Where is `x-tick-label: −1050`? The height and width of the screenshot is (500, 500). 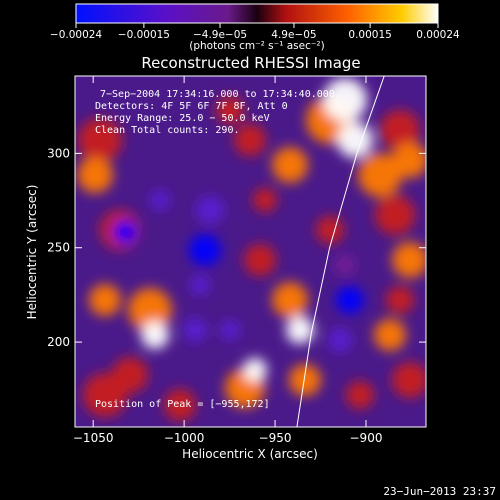 x-tick-label: −1050 is located at coordinates (93, 438).